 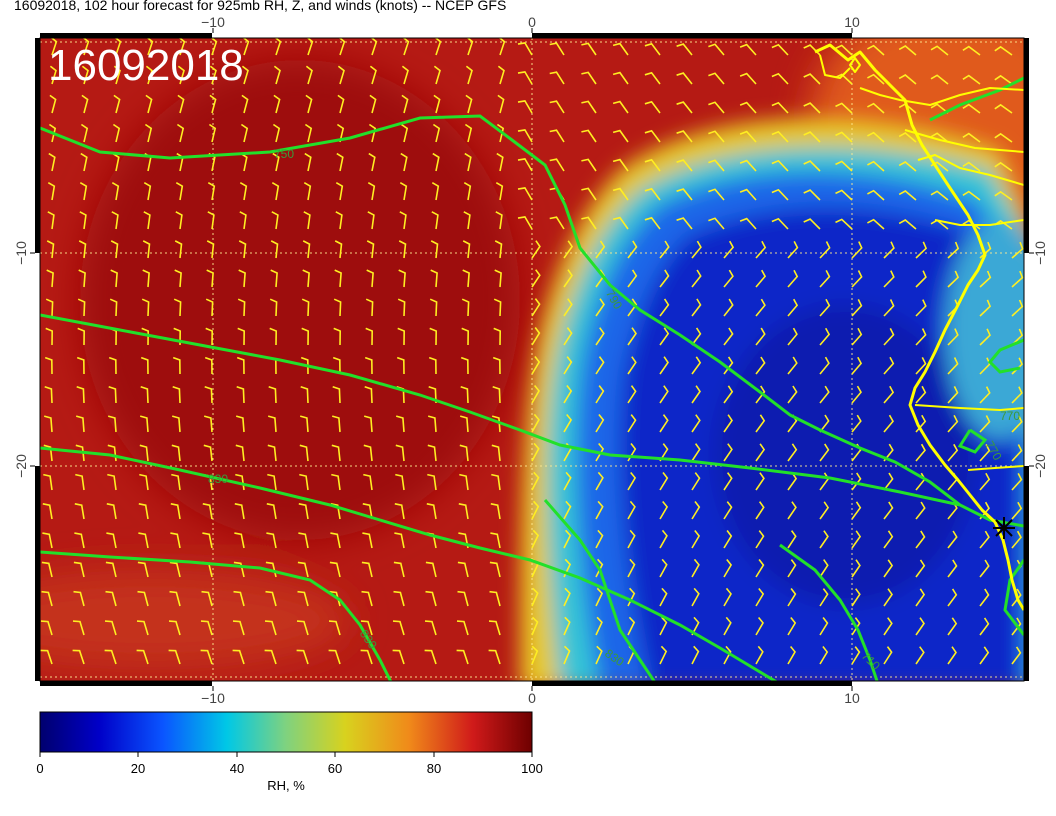 What do you see at coordinates (976, 99) in the screenshot?
I see `contour-line` at bounding box center [976, 99].